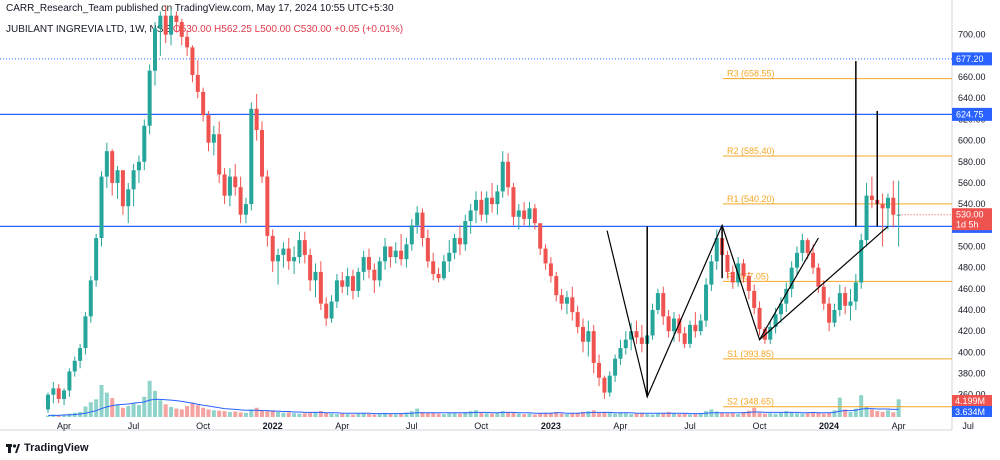  What do you see at coordinates (968, 426) in the screenshot?
I see `x-tick-label: Jul` at bounding box center [968, 426].